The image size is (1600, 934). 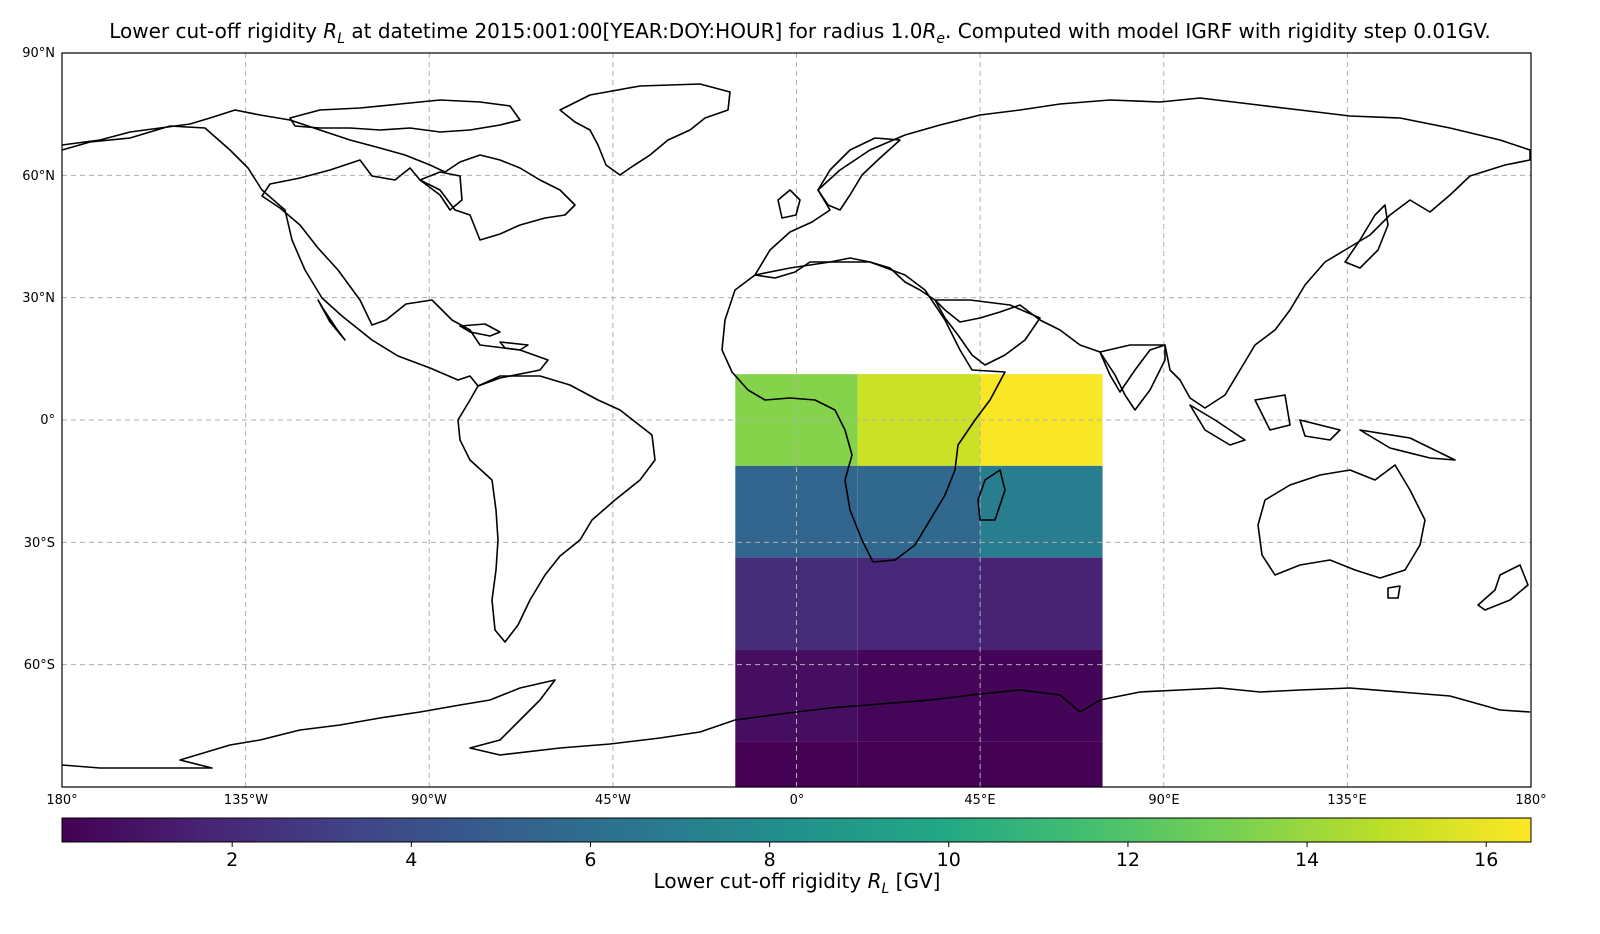 I want to click on coastline-arabia, so click(x=987, y=332).